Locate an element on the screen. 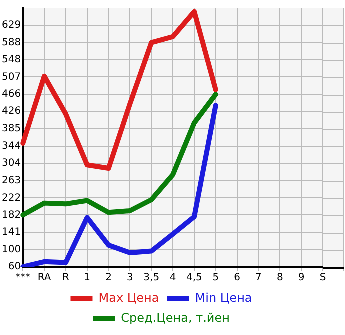 The height and width of the screenshot is (335, 345). x-tick-label: 3,5 is located at coordinates (152, 278).